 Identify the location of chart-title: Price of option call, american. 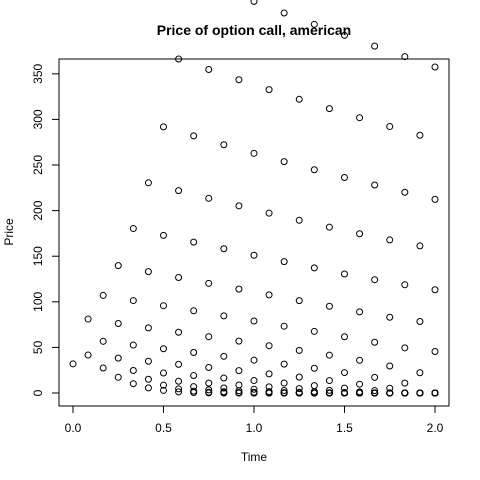
(254, 30).